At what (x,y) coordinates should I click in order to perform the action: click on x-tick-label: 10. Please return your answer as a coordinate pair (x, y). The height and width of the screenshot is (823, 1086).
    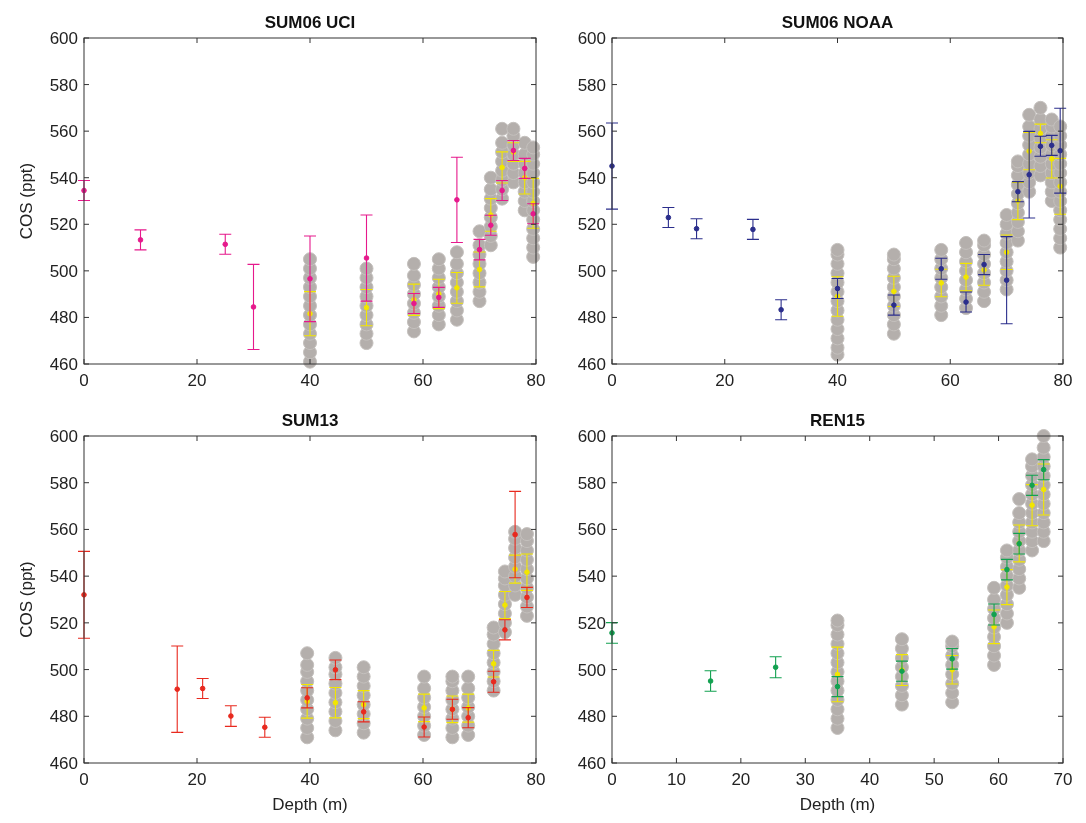
    Looking at the image, I should click on (676, 779).